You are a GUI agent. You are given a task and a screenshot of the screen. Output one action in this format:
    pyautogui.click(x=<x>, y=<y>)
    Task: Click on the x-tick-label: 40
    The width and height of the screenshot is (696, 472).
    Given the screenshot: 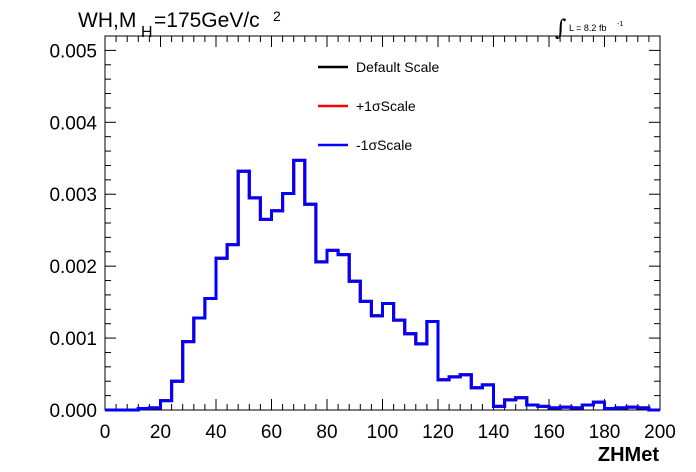 What is the action you would take?
    pyautogui.click(x=215, y=432)
    